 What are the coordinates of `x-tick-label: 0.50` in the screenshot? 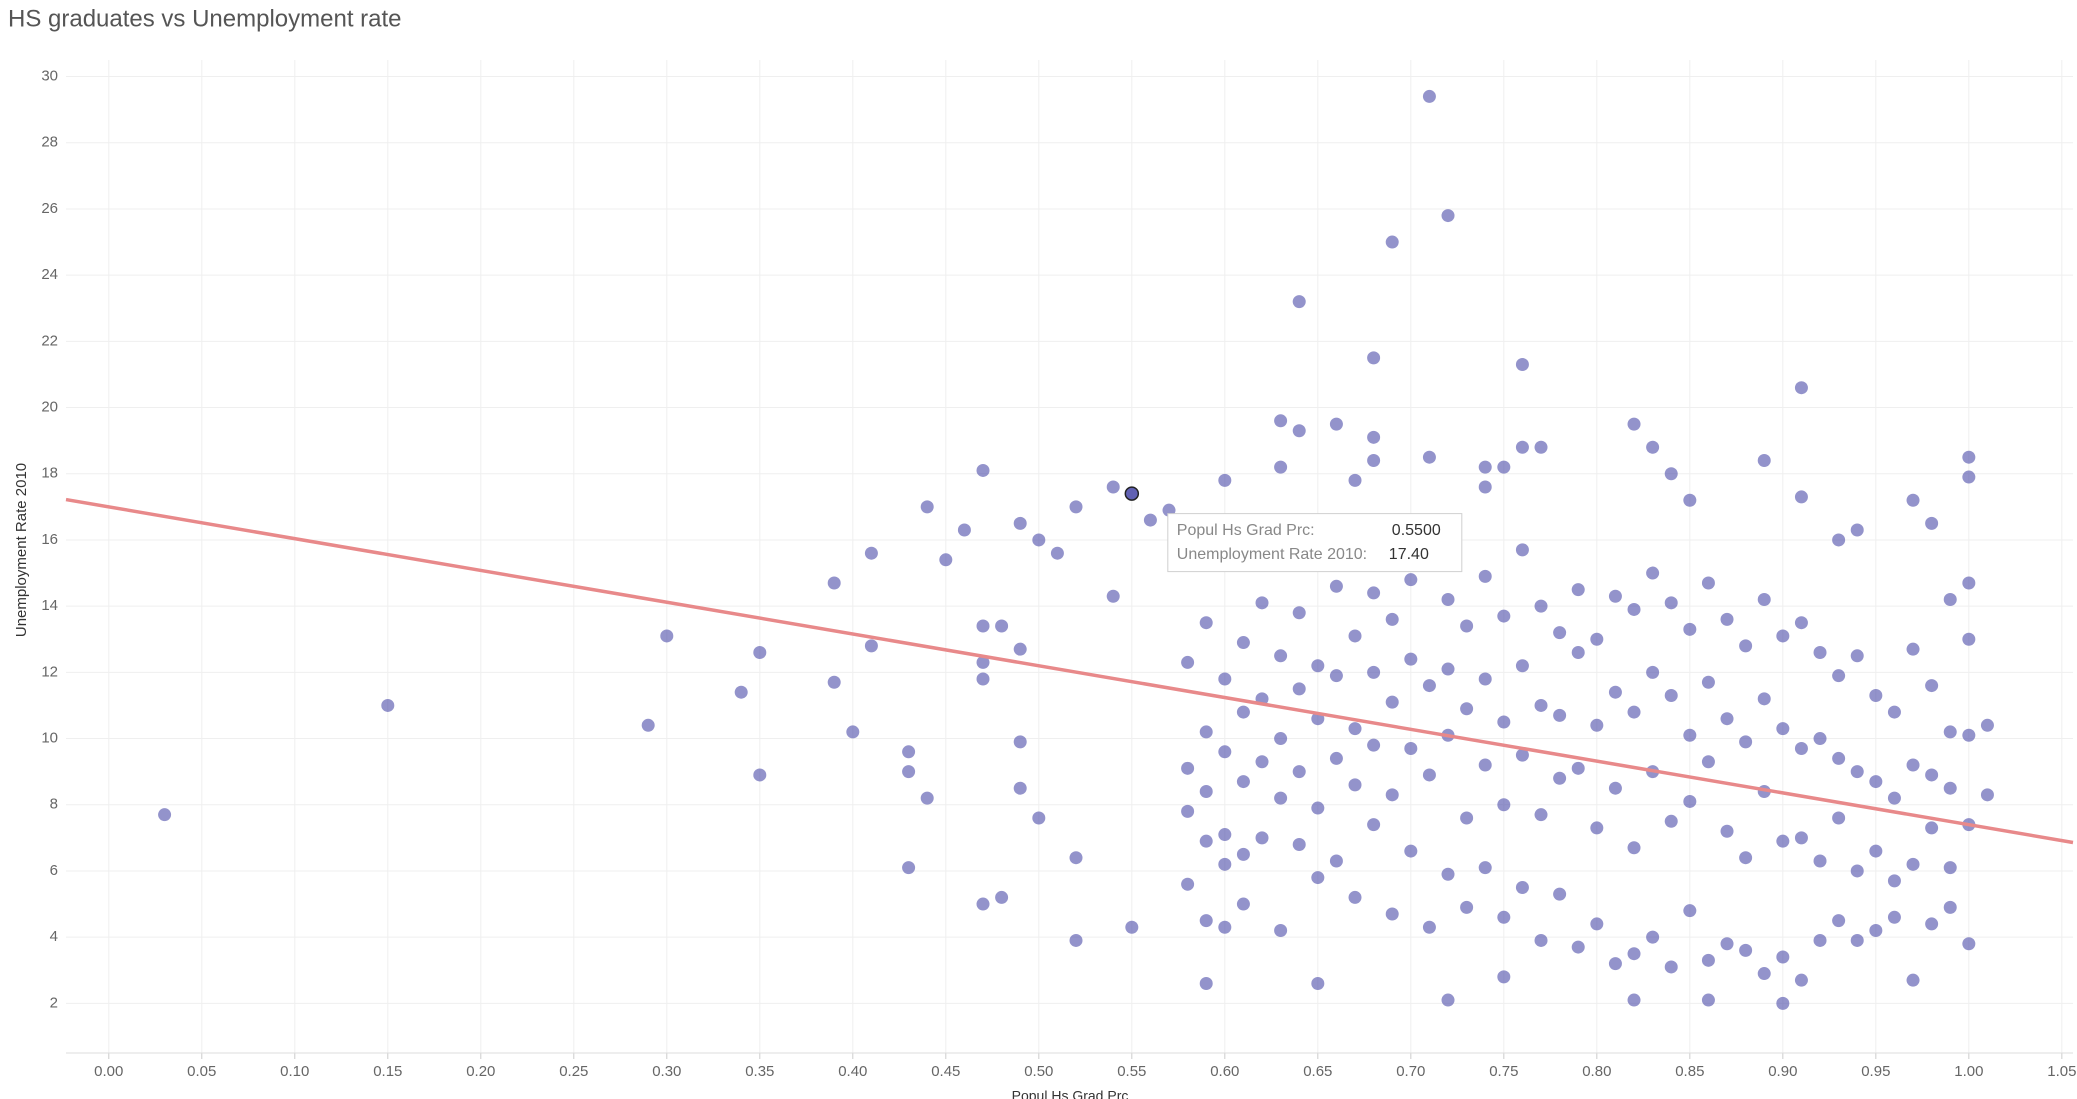 It's located at (1038, 1071).